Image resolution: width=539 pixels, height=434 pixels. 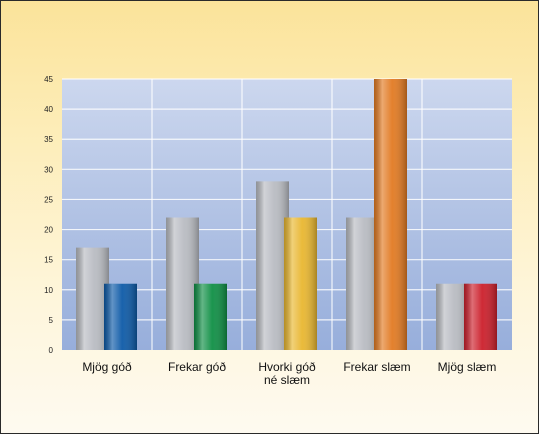 I want to click on y-tick-label: 35, so click(x=48, y=139).